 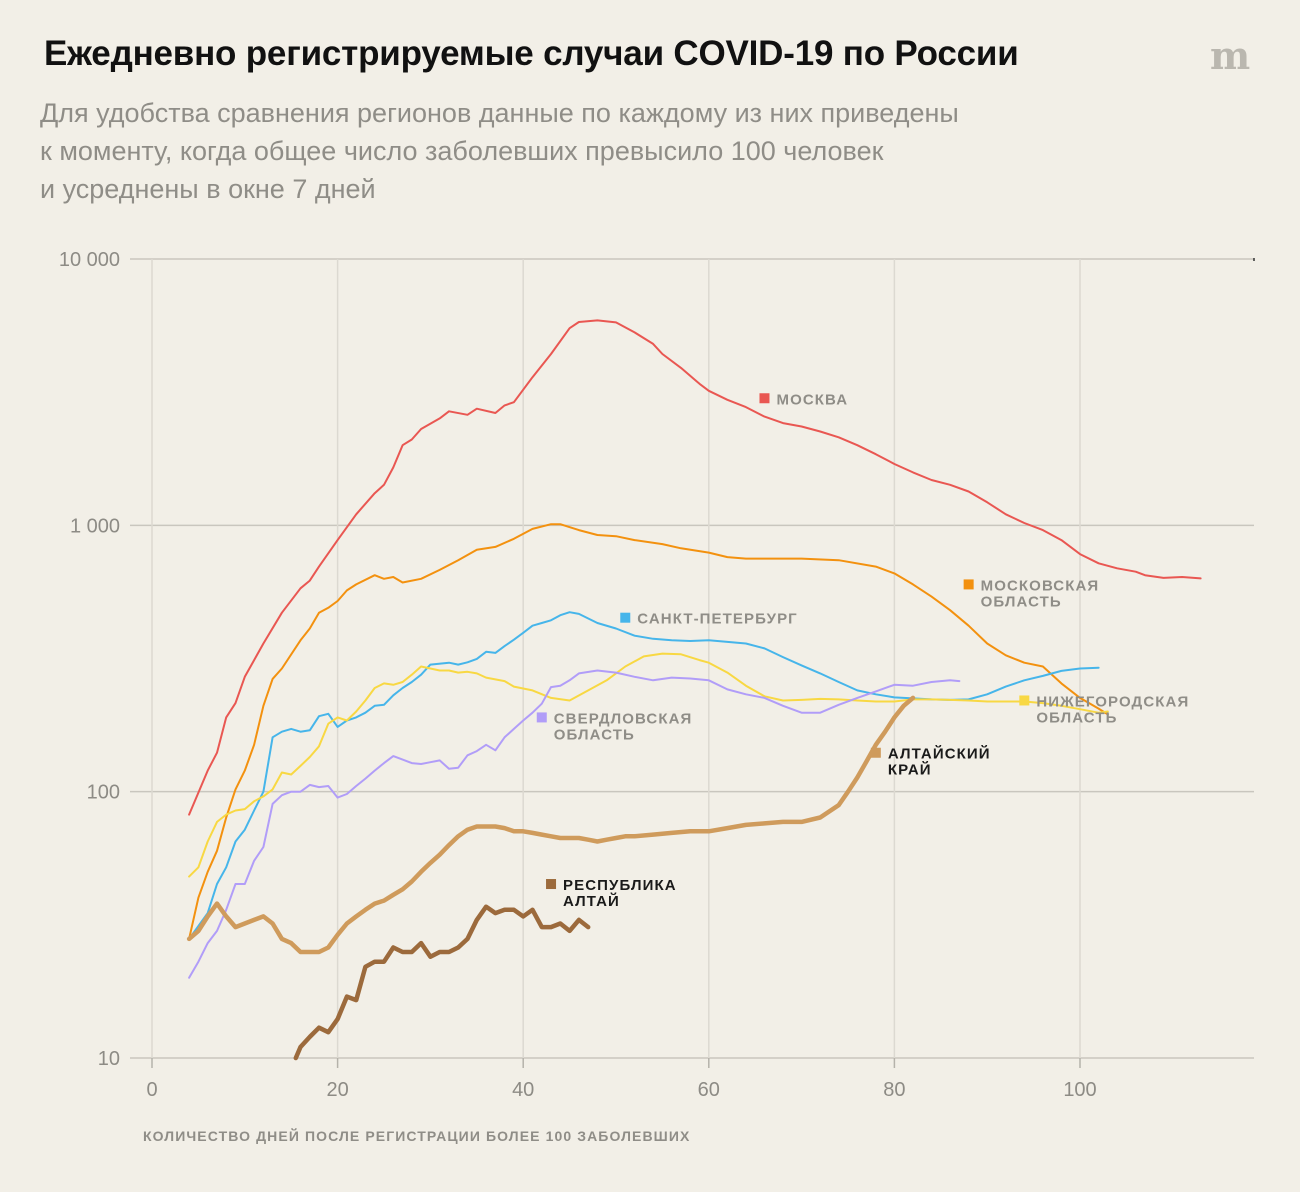 I want to click on series-label: АЛТАЙ, so click(x=591, y=901).